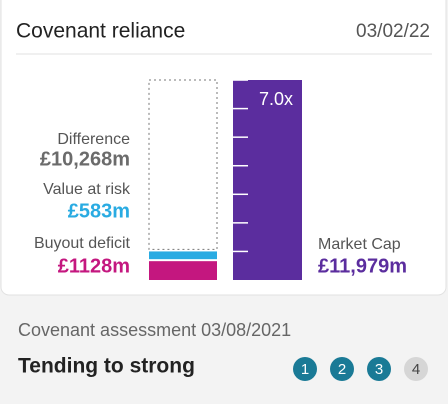 This screenshot has height=404, width=448. I want to click on segment-value: £1128m, so click(94, 266).